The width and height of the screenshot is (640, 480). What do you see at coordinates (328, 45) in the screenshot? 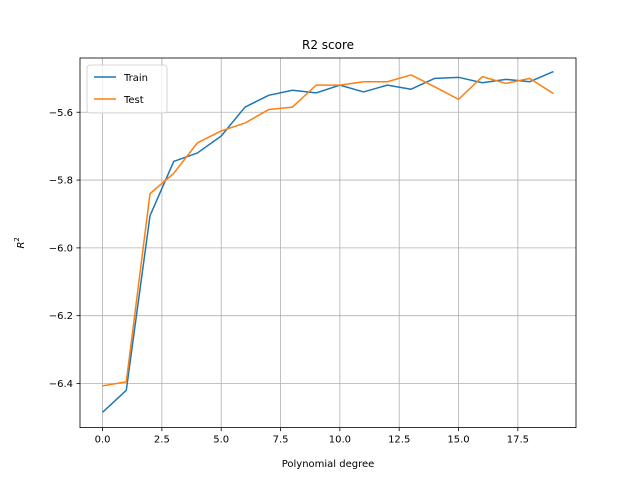
I see `chart-title: R2 score` at bounding box center [328, 45].